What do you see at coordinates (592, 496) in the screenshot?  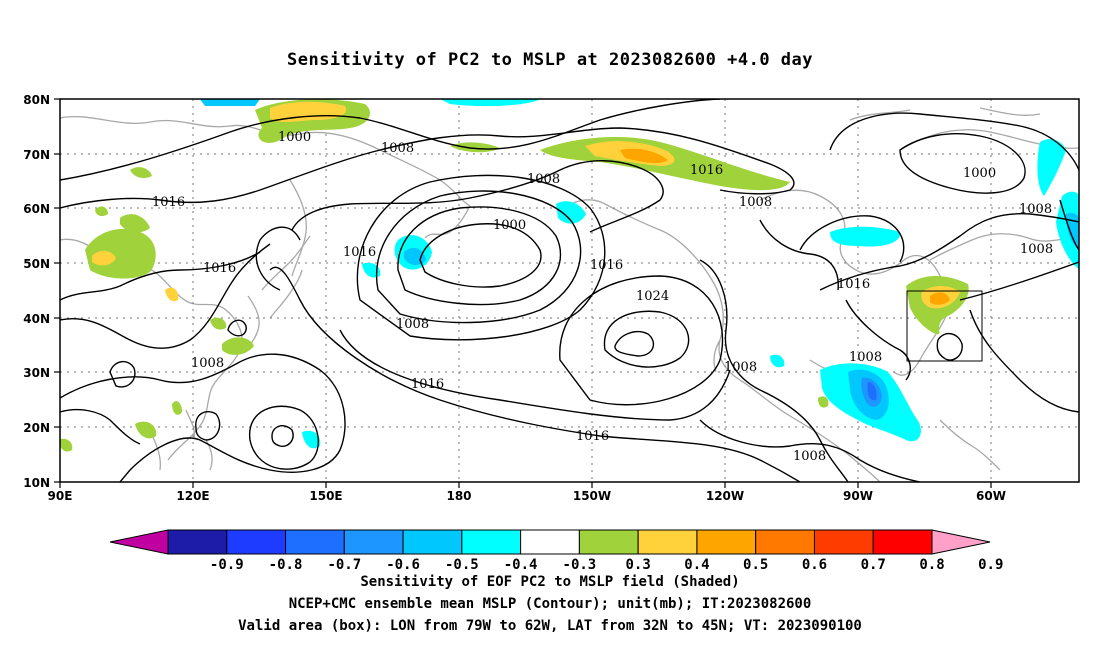 I see `lon-label: 150W` at bounding box center [592, 496].